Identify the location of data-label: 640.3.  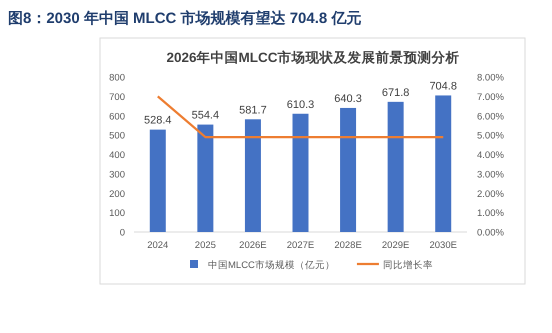
(348, 98).